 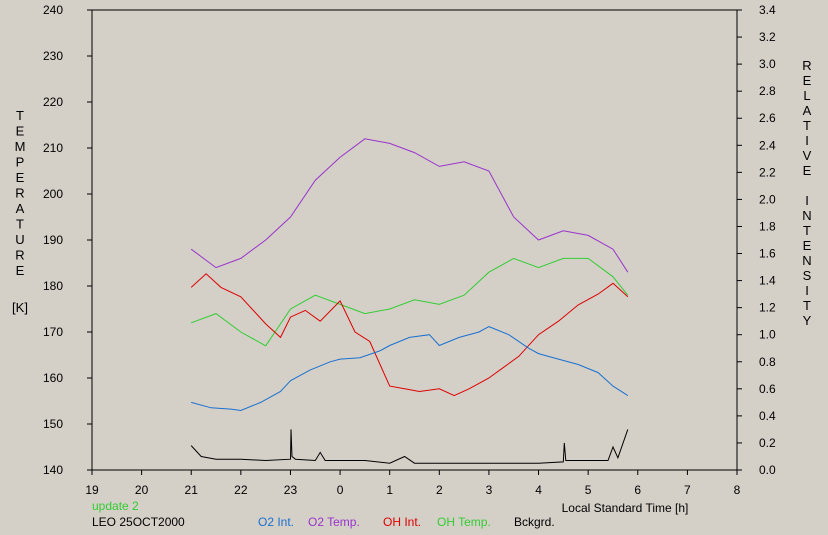 What do you see at coordinates (410, 369) in the screenshot?
I see `series-line-o2-int` at bounding box center [410, 369].